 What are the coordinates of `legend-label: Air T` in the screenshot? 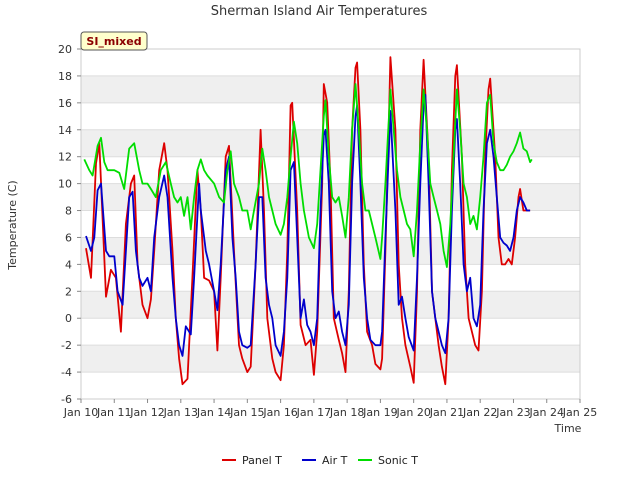 It's located at (335, 460).